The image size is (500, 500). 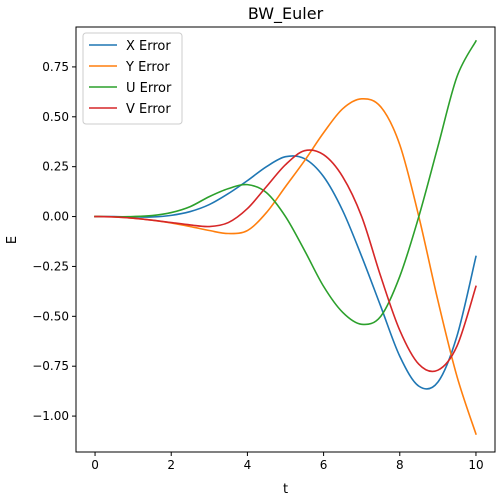 I want to click on x-tick-label: 8, so click(x=400, y=465).